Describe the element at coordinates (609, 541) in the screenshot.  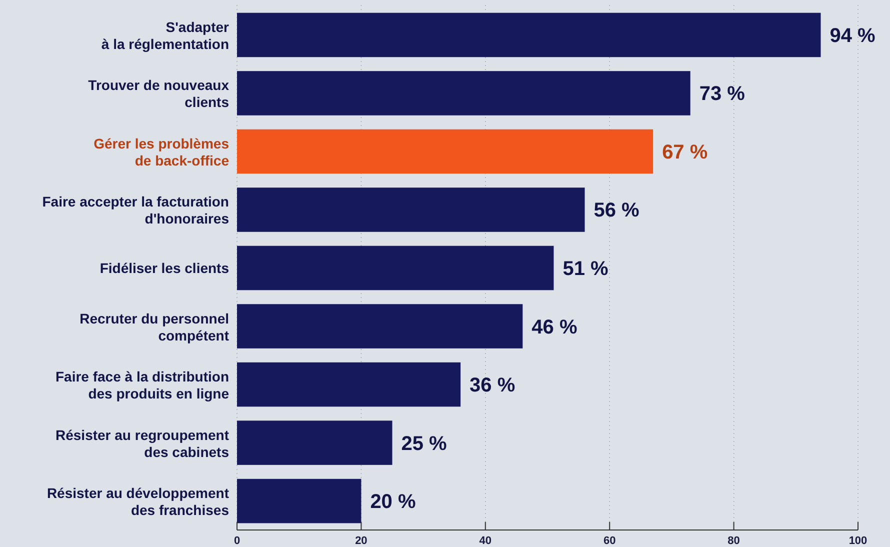
I see `x-tick-label: 60` at that location.